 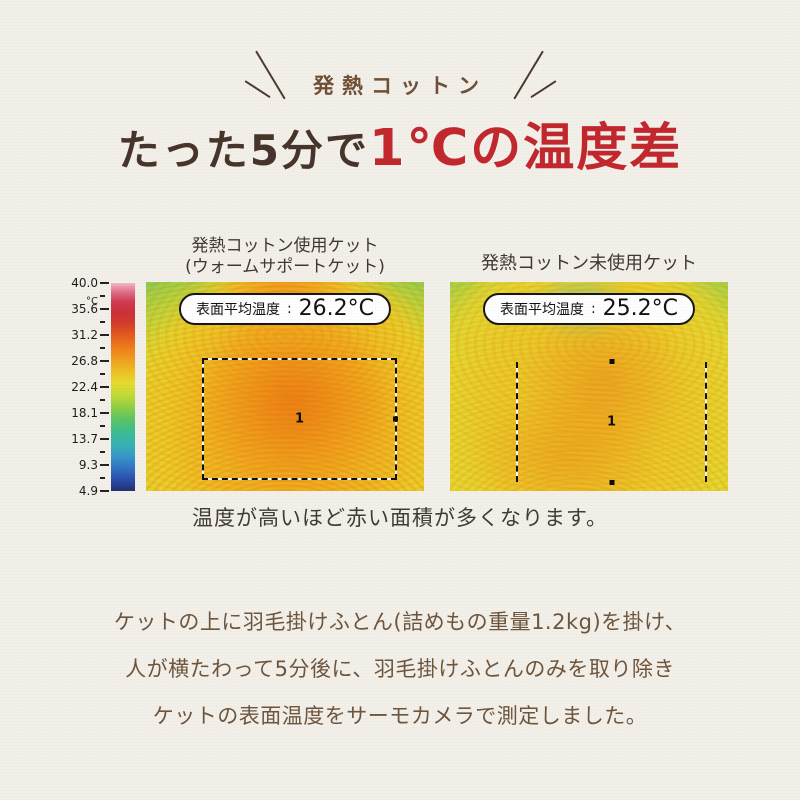 What do you see at coordinates (84, 309) in the screenshot?
I see `scale-label: 35.6` at bounding box center [84, 309].